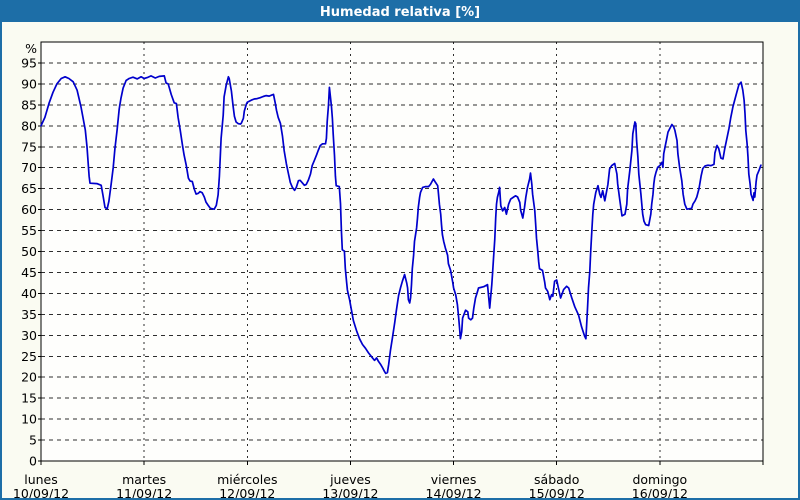 The width and height of the screenshot is (800, 500). I want to click on y-tick-label: 50, so click(29, 251).